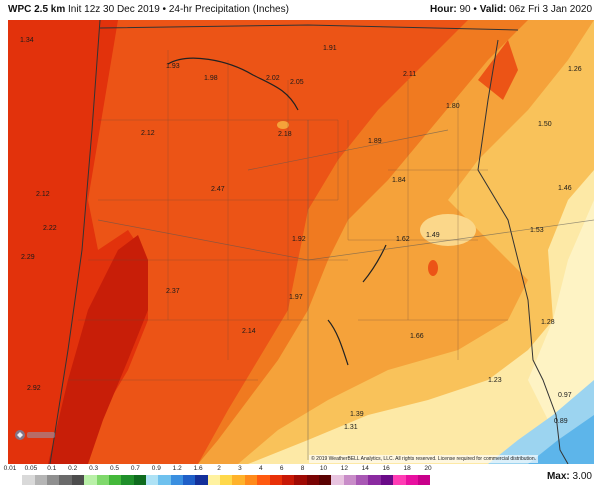 Image resolution: width=600 pixels, height=493 pixels. I want to click on legend-tick-label: 4, so click(260, 468).